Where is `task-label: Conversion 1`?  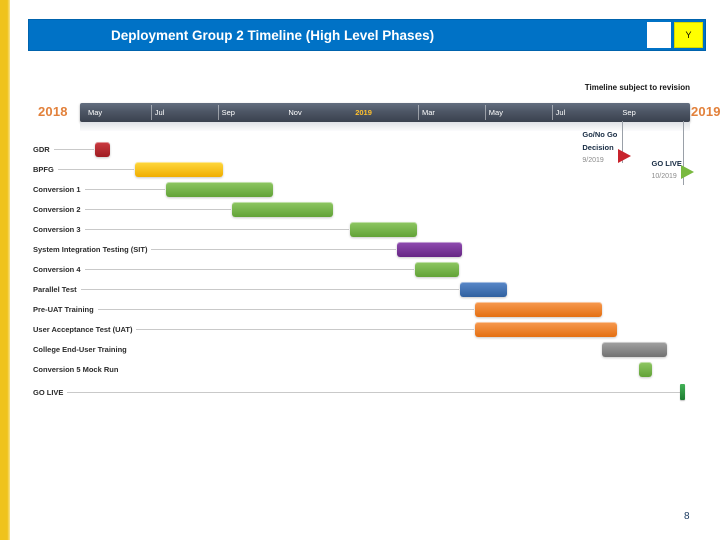
task-label: Conversion 1 is located at coordinates (57, 189).